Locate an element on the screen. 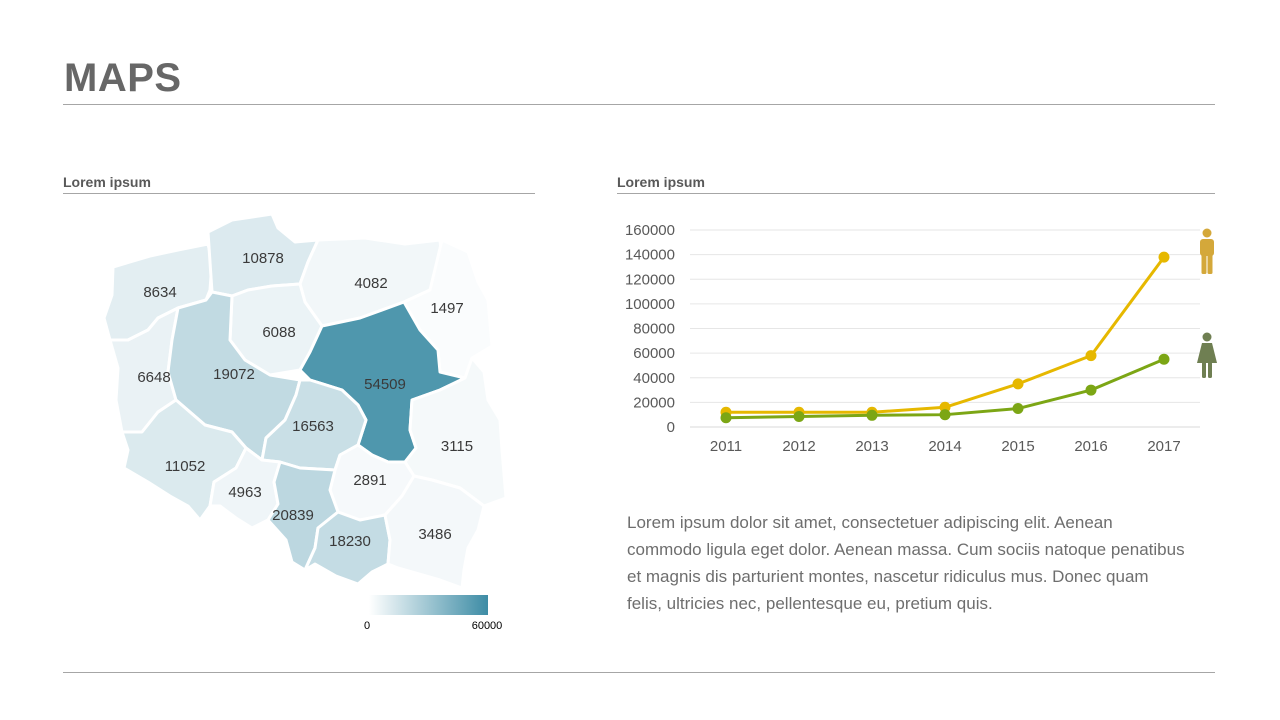  y-tick-label: 60000 is located at coordinates (654, 353).